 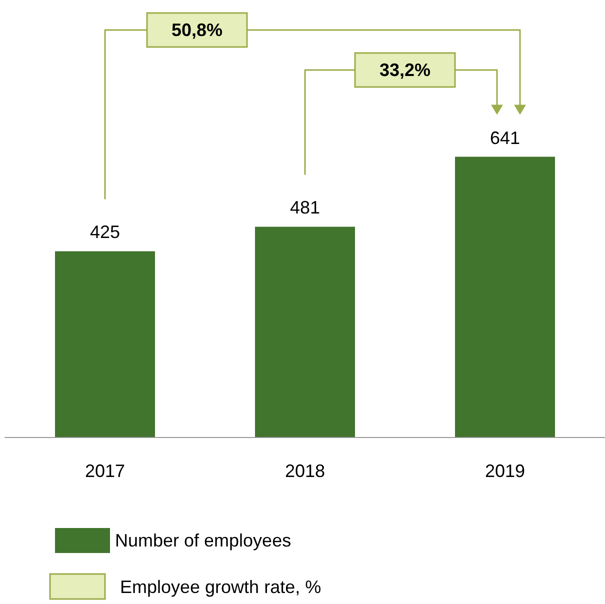 I want to click on x-tick-label: 2019, so click(x=505, y=471).